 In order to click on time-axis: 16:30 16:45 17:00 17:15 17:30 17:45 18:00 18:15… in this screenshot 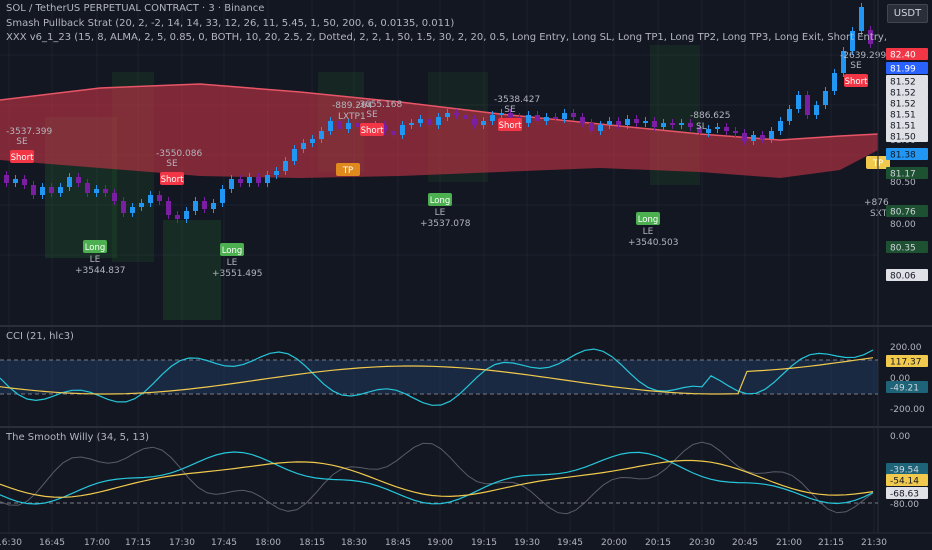, I will do `click(443, 543)`.